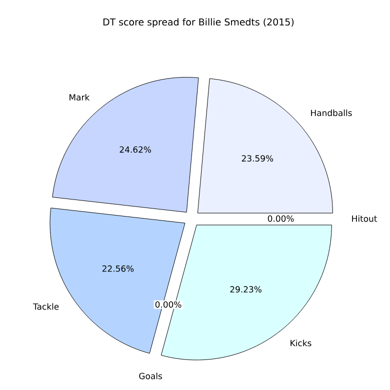 The width and height of the screenshot is (390, 390). What do you see at coordinates (331, 113) in the screenshot?
I see `slice-label: Handballs` at bounding box center [331, 113].